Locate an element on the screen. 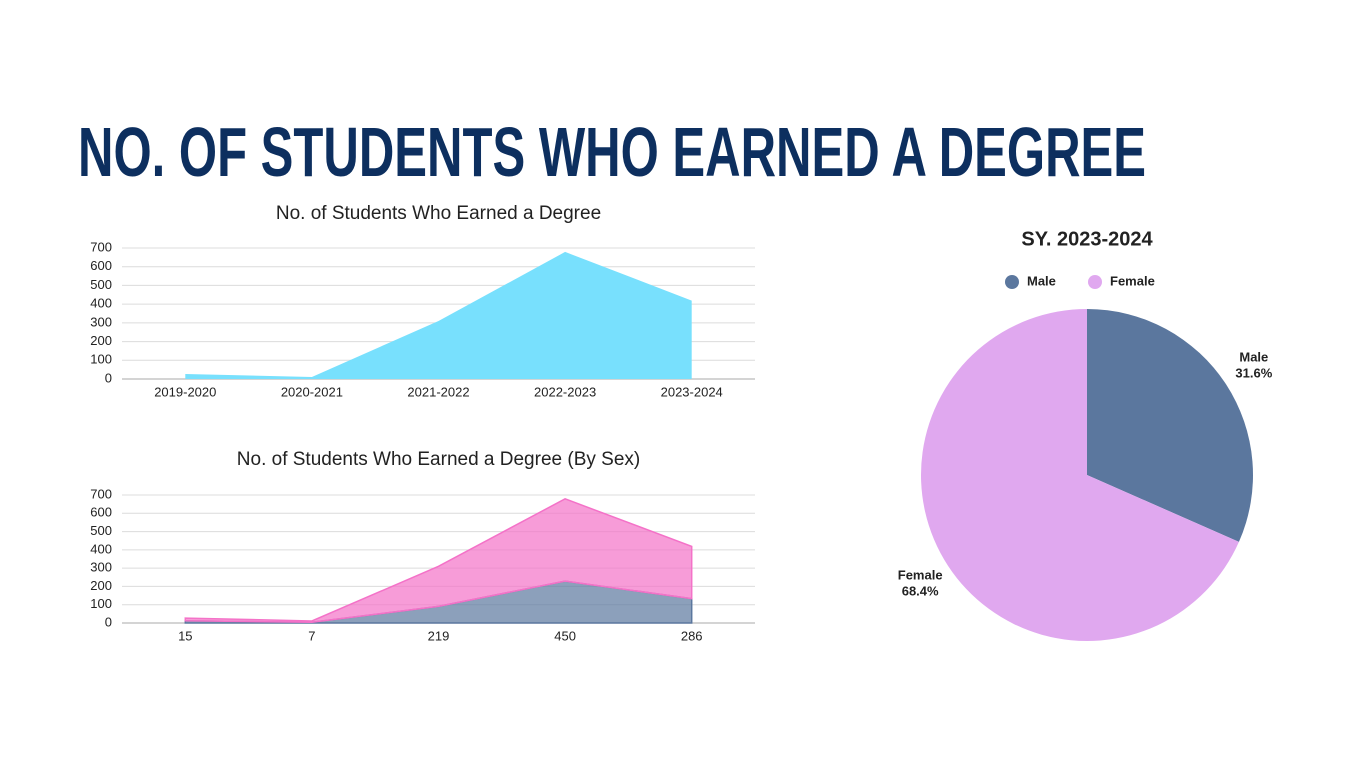  legend-label: Female is located at coordinates (1132, 280).